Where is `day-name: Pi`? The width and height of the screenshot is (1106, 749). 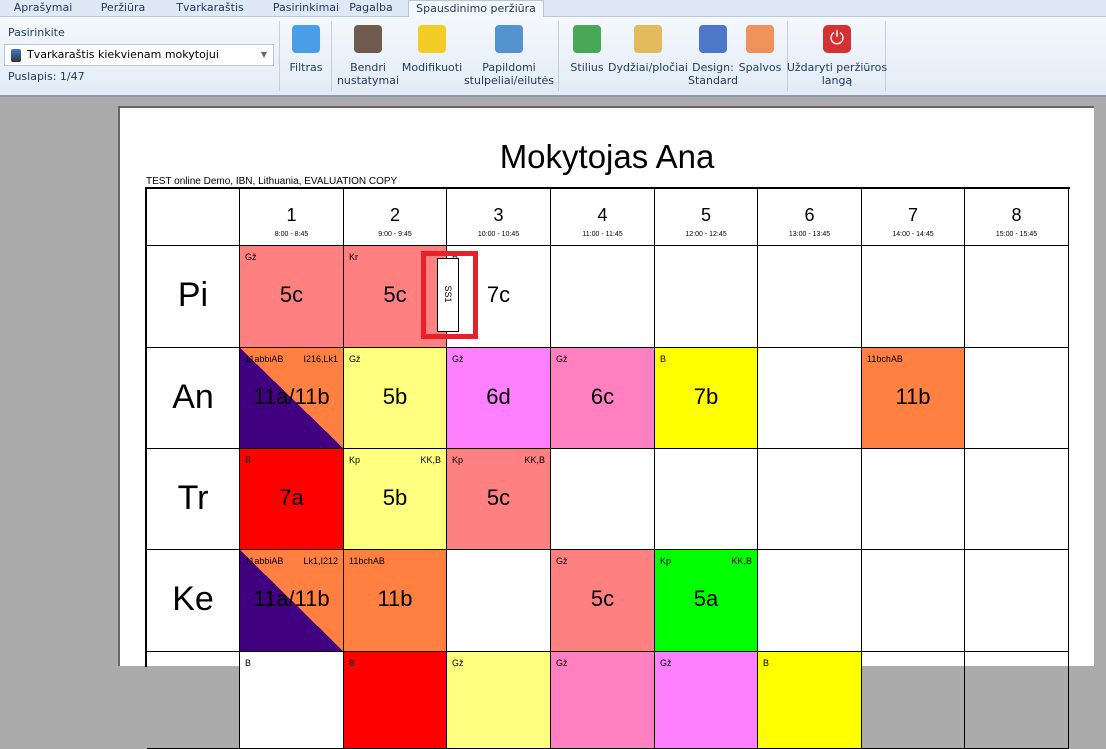 day-name: Pi is located at coordinates (193, 295).